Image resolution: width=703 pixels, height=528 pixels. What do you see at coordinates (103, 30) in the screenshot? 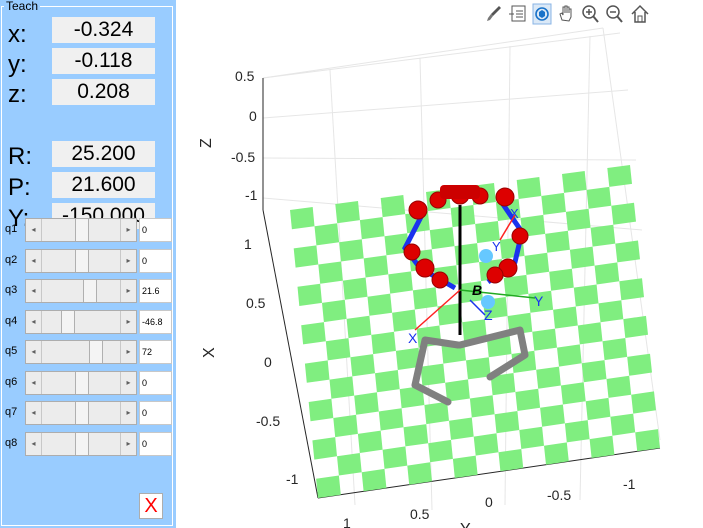
I see `x-value: -0.324` at bounding box center [103, 30].